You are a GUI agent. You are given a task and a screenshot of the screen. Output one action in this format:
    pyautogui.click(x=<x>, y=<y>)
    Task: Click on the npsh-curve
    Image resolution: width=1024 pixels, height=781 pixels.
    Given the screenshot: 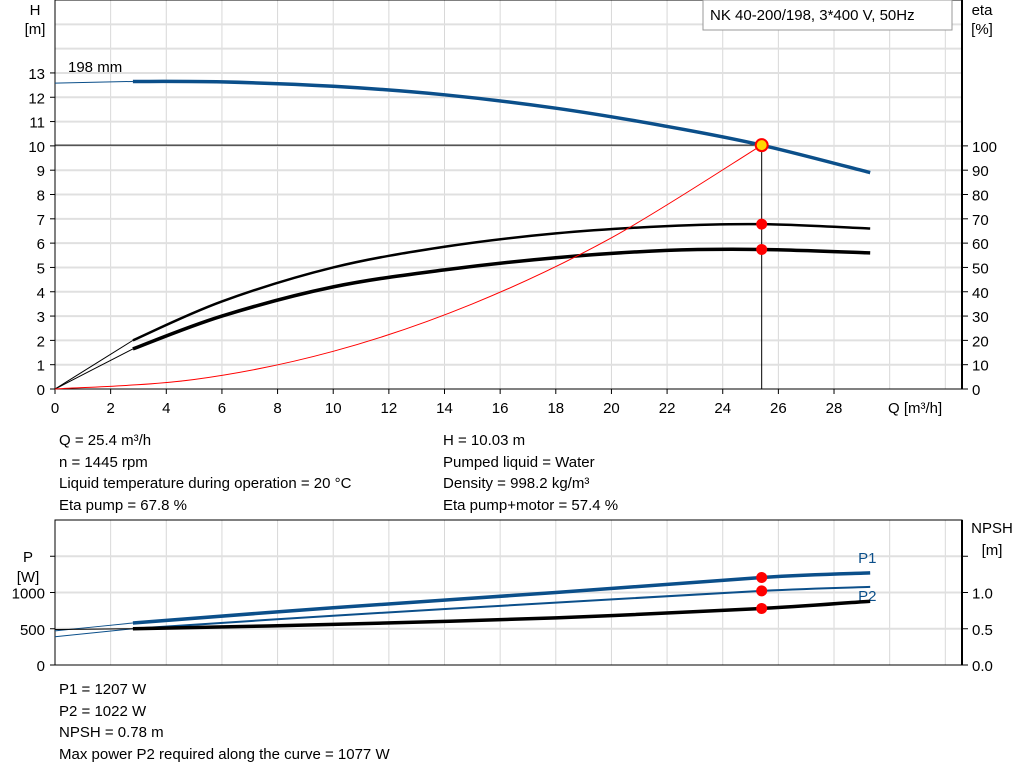 What is the action you would take?
    pyautogui.click(x=501, y=615)
    